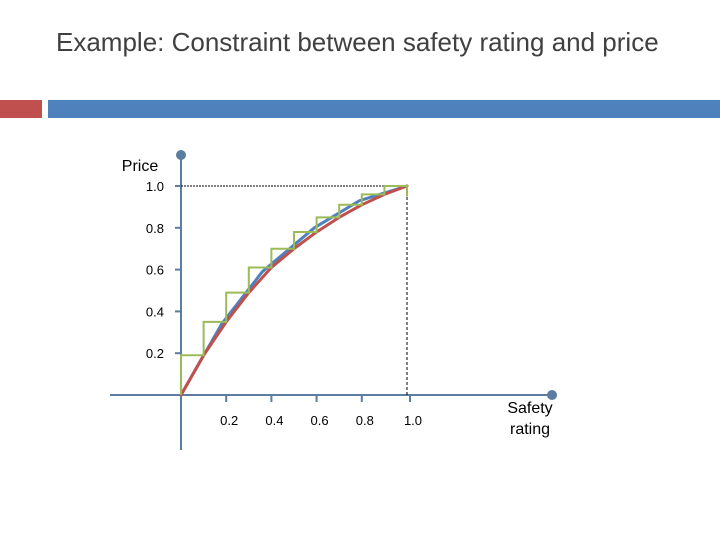 Image resolution: width=720 pixels, height=540 pixels. I want to click on y-tick-label: 1.0, so click(155, 186).